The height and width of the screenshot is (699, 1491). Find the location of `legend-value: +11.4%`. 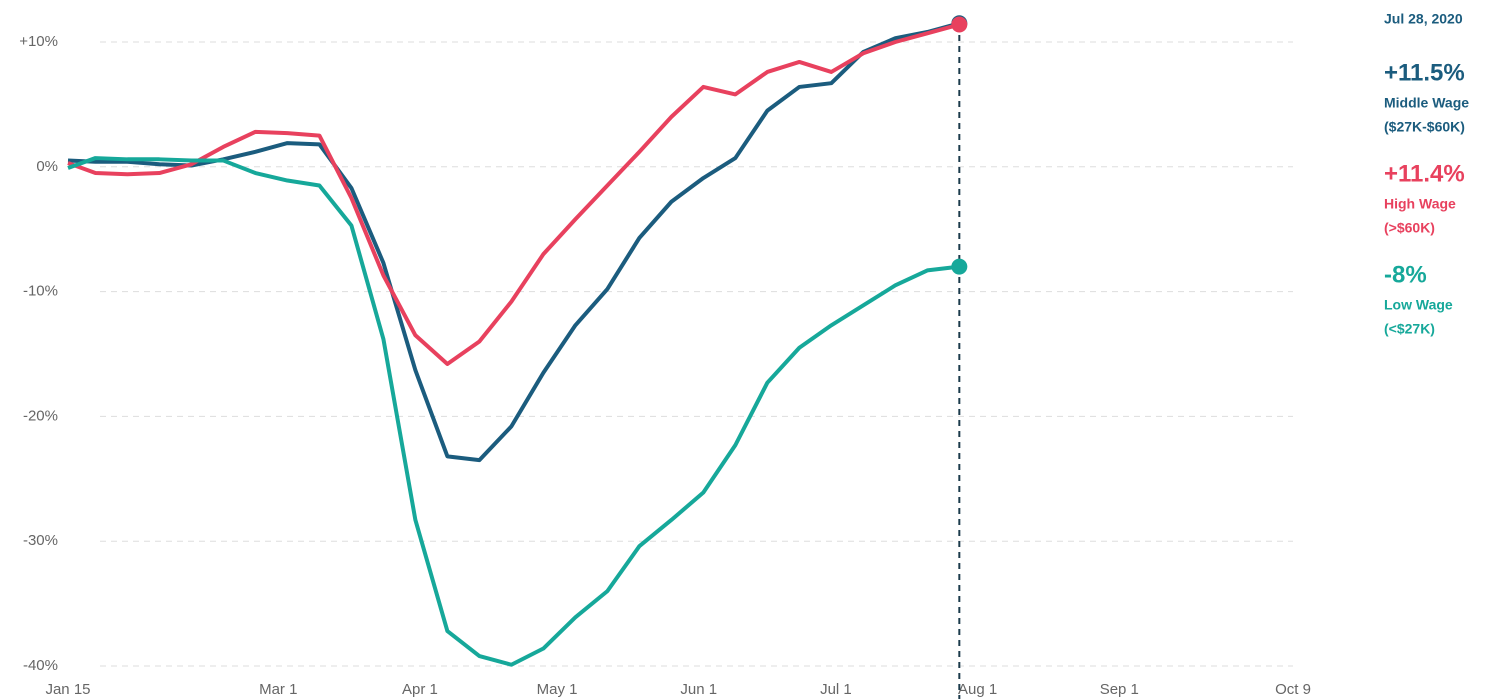

legend-value: +11.4% is located at coordinates (1424, 173).